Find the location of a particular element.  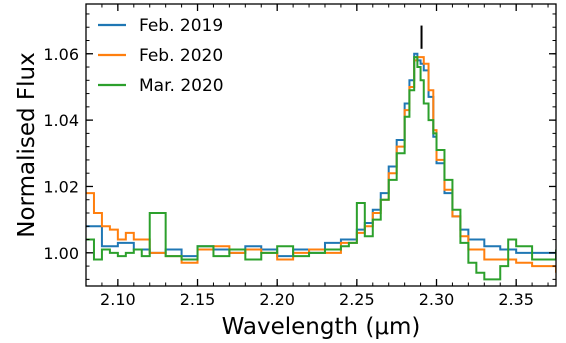

x-tick-label: 2.15 is located at coordinates (198, 299).